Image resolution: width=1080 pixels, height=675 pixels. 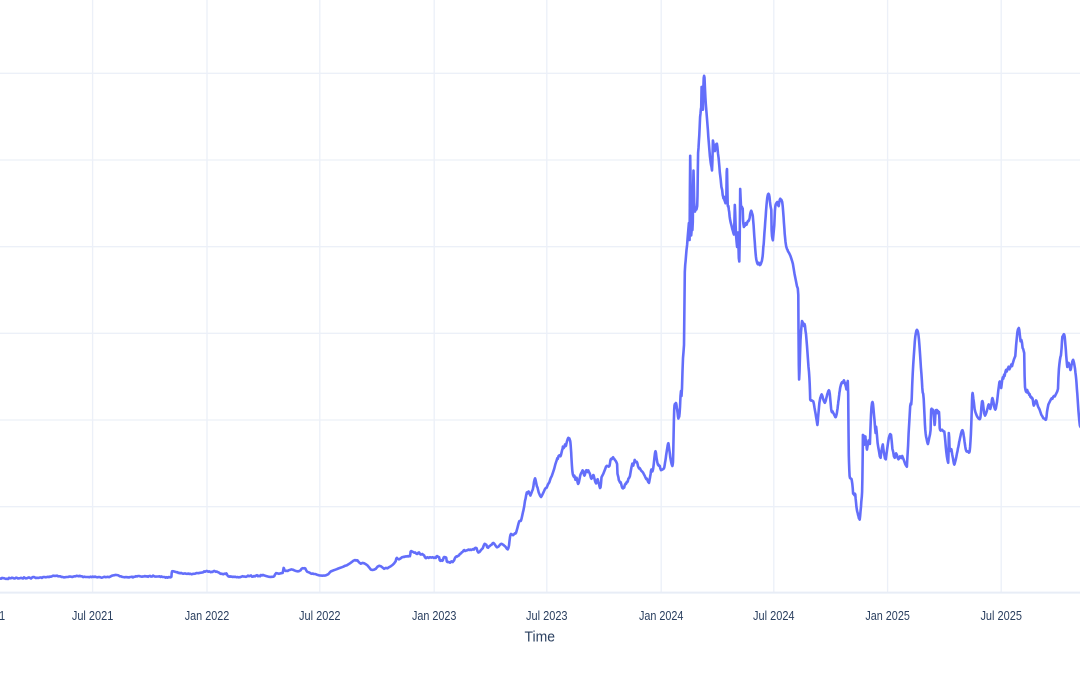 What do you see at coordinates (2, 615) in the screenshot?
I see `svg-text: Jan 2021` at bounding box center [2, 615].